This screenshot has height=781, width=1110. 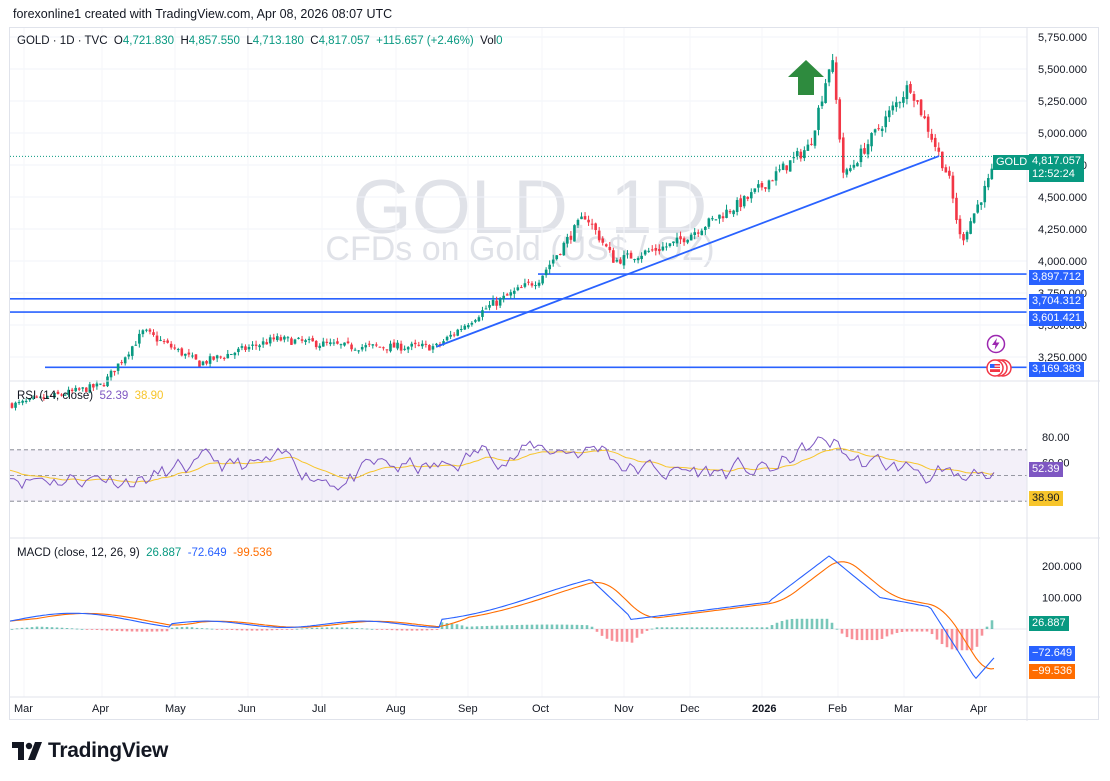 What do you see at coordinates (1062, 358) in the screenshot?
I see `price-axis-label: 3,250.000` at bounding box center [1062, 358].